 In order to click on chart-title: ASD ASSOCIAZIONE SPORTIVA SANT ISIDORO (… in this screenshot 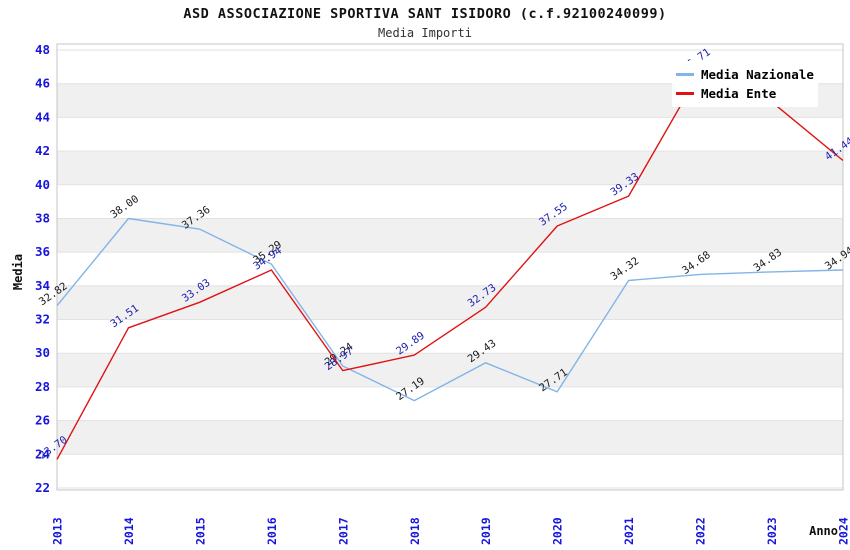, I will do `click(425, 14)`.